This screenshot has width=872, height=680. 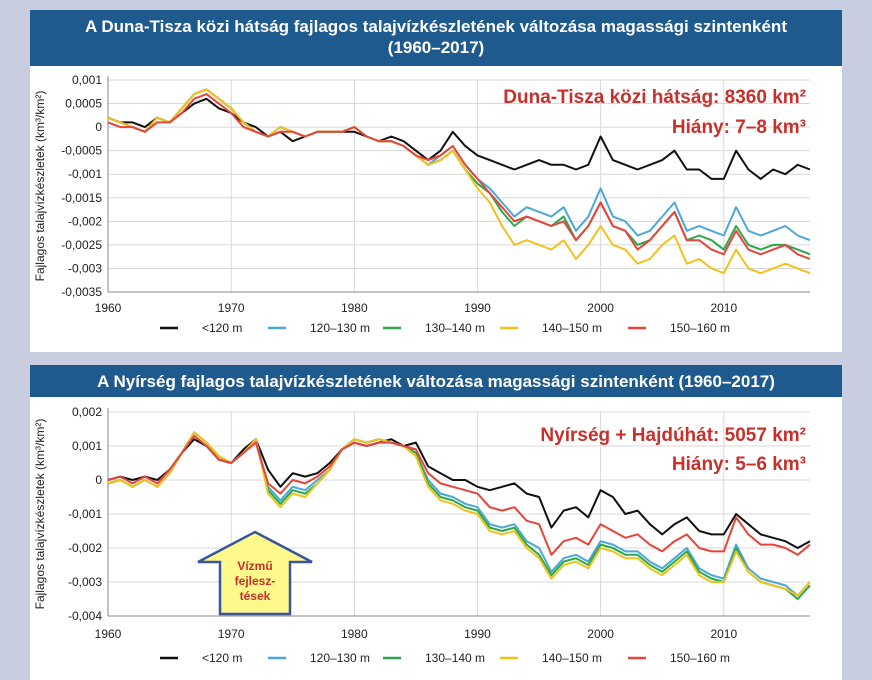 What do you see at coordinates (673, 435) in the screenshot?
I see `region-area-annotation: Nyírség + Hajdúhát: 5057 km²` at bounding box center [673, 435].